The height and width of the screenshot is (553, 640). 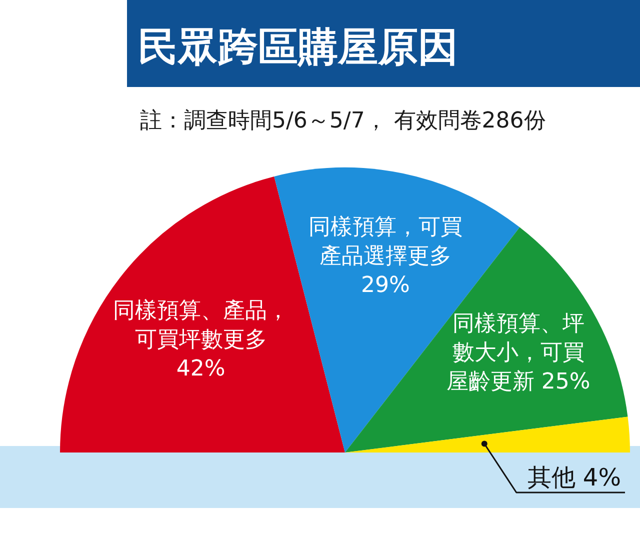 I want to click on chart-subtitle: 註：調查時間5/6～5/7， 有效問卷286份, so click(x=343, y=121).